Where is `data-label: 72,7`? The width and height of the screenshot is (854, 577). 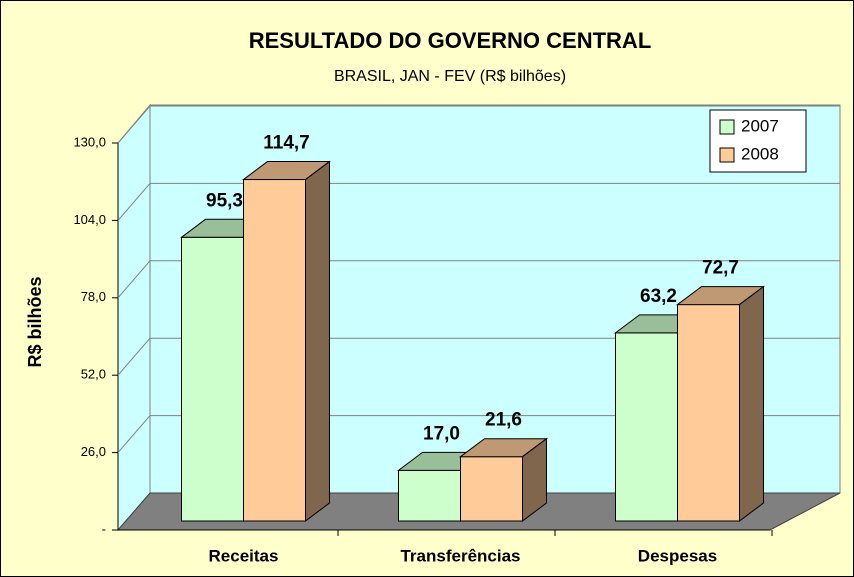 data-label: 72,7 is located at coordinates (720, 268).